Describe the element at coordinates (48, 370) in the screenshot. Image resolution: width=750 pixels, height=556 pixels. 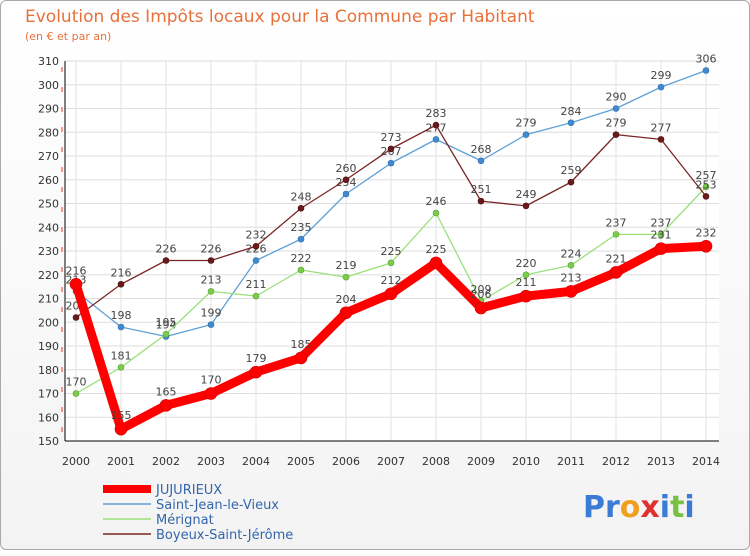
I see `y-tick-label: 180` at that location.